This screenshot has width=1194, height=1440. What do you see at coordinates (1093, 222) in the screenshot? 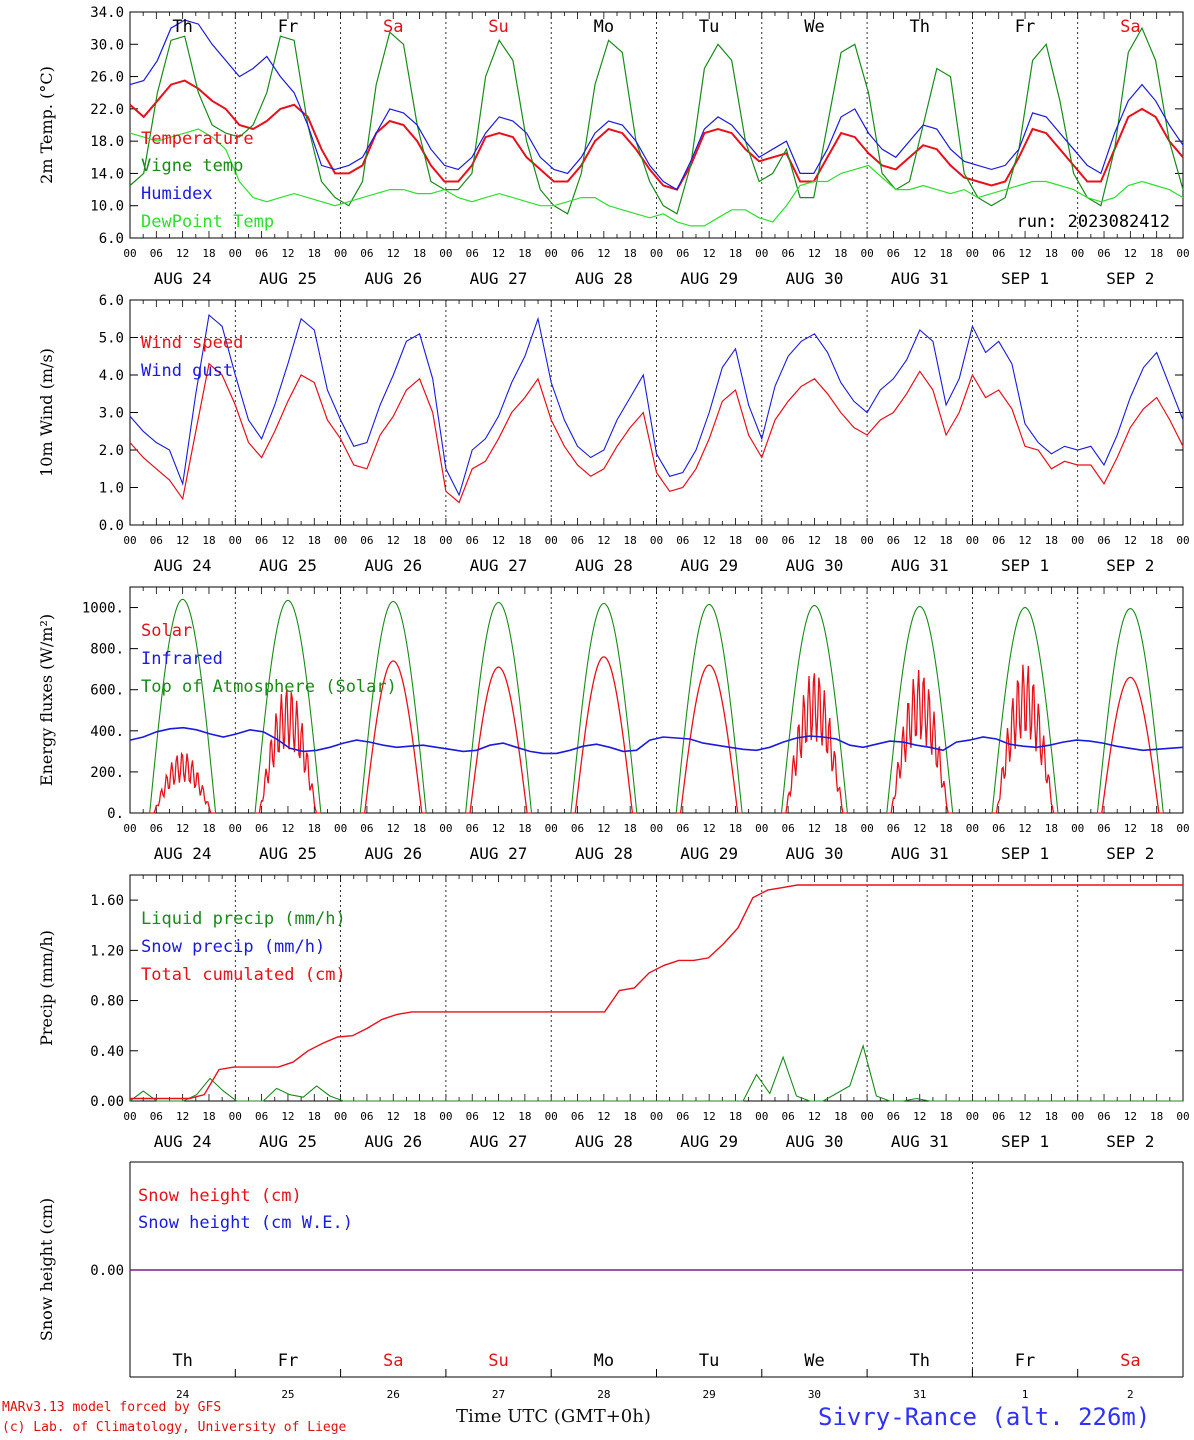
I see `run-label: run: 2023082412` at bounding box center [1093, 222].